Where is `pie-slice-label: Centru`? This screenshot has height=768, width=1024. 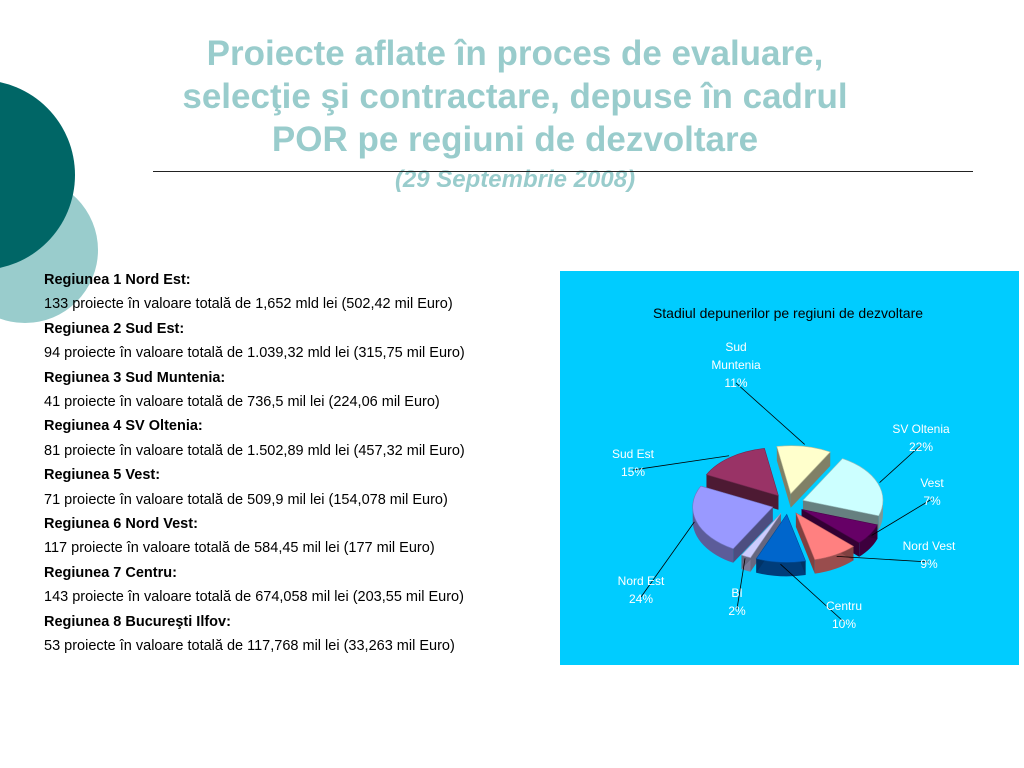
pie-slice-label: Centru is located at coordinates (844, 606).